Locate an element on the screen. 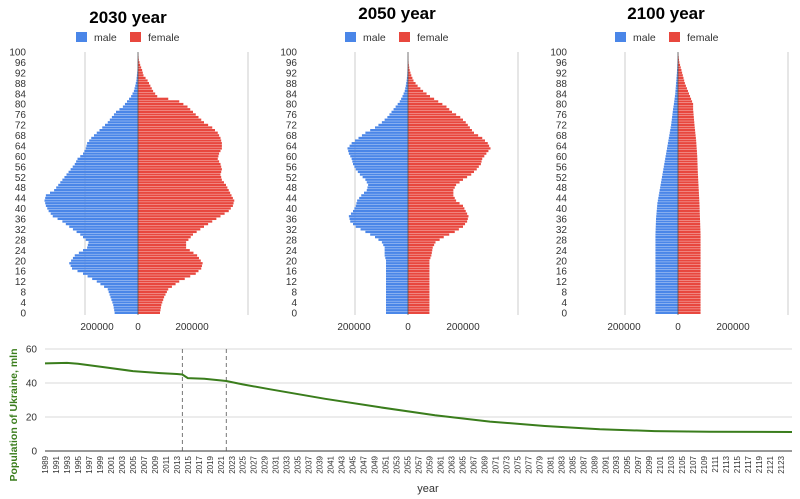  x-tick-label: 2047 is located at coordinates (364, 464).